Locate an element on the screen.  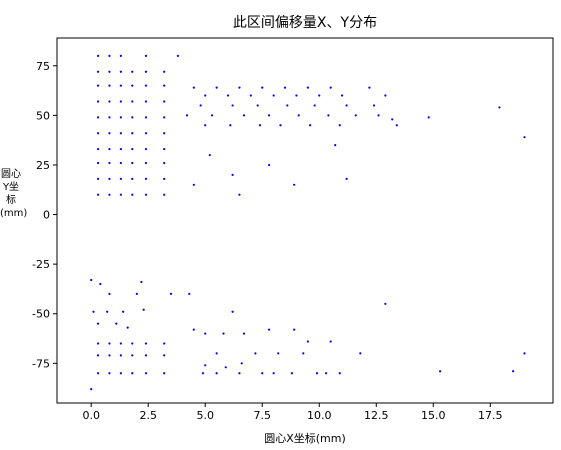
y-tick-label: 0 is located at coordinates (46, 215).